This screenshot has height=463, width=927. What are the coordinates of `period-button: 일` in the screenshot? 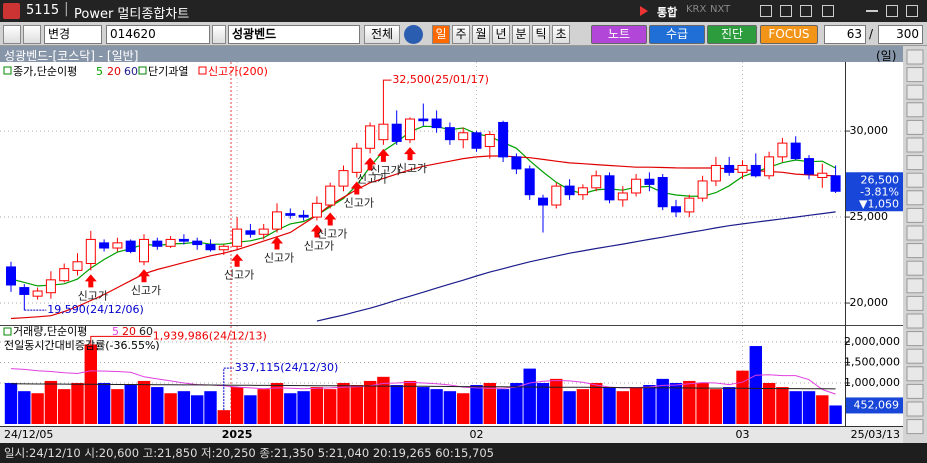 It's located at (441, 34).